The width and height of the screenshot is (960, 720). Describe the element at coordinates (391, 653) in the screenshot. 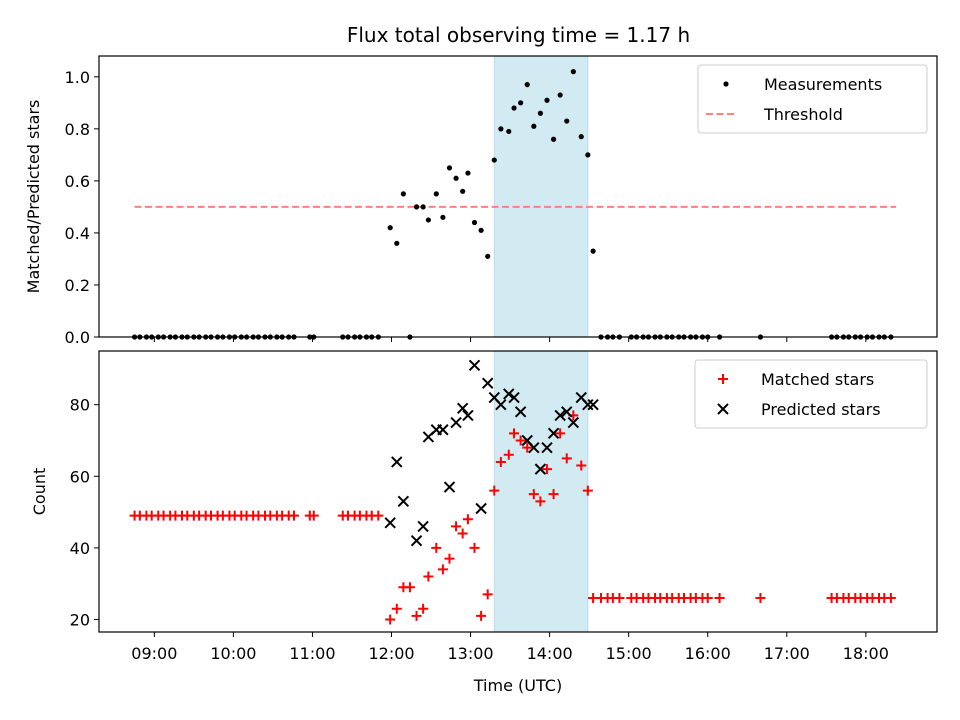

I see `x-tick-label: 12:00` at that location.